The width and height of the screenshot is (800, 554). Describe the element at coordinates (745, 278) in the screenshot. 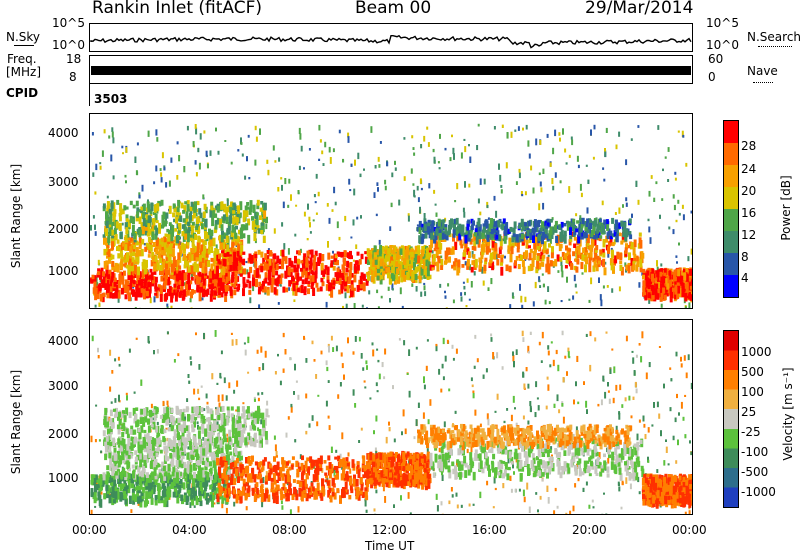

I see `power-cbar-4: 4` at that location.